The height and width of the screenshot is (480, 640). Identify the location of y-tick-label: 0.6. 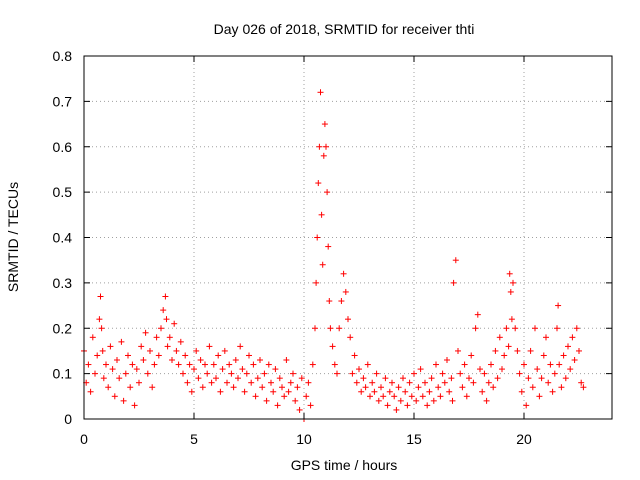
(63, 147).